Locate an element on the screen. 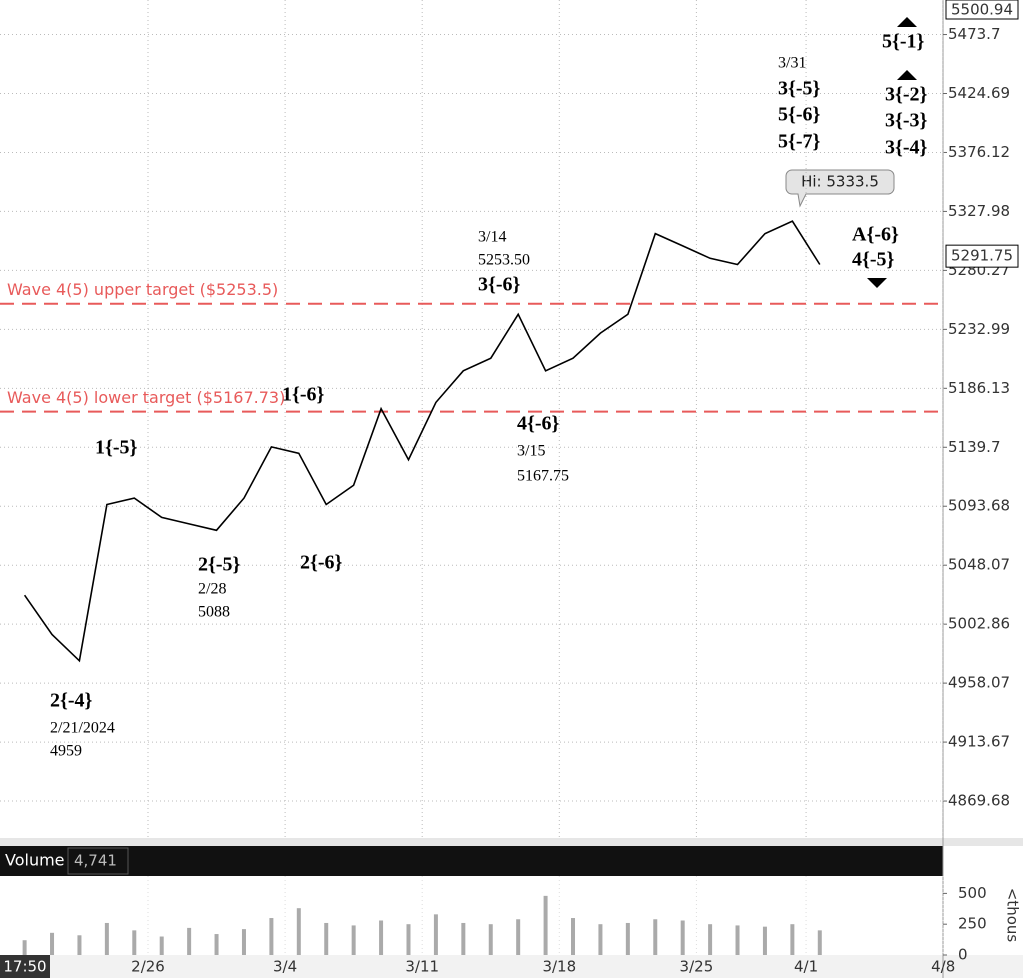 The height and width of the screenshot is (978, 1023). top-price-box is located at coordinates (982, 10).